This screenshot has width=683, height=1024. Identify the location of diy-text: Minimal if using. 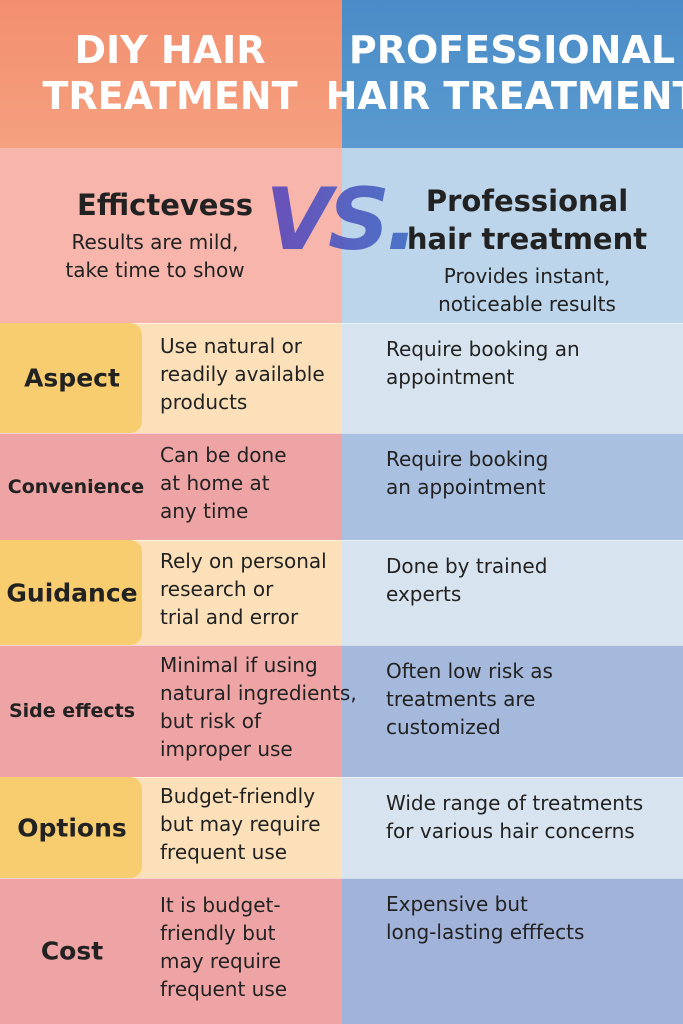
(239, 665).